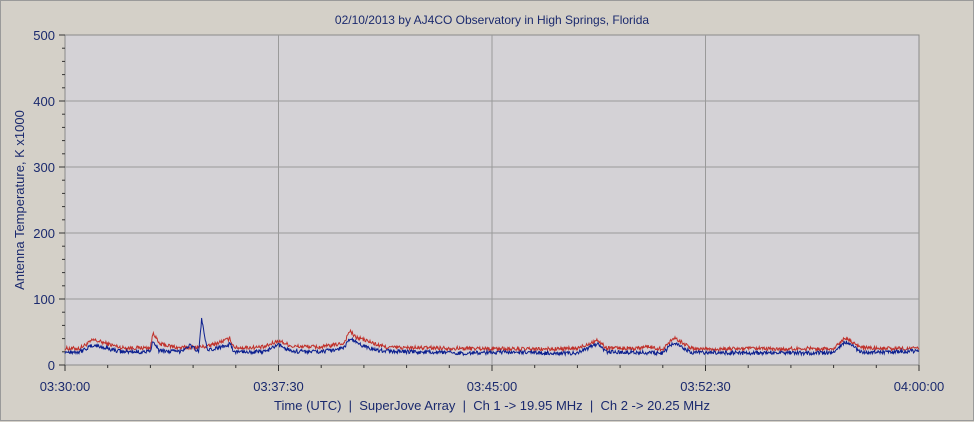  I want to click on x-axis: 03:30:00 03:37:30 03:45:00 03:52:30 04:00:00, so click(492, 379).